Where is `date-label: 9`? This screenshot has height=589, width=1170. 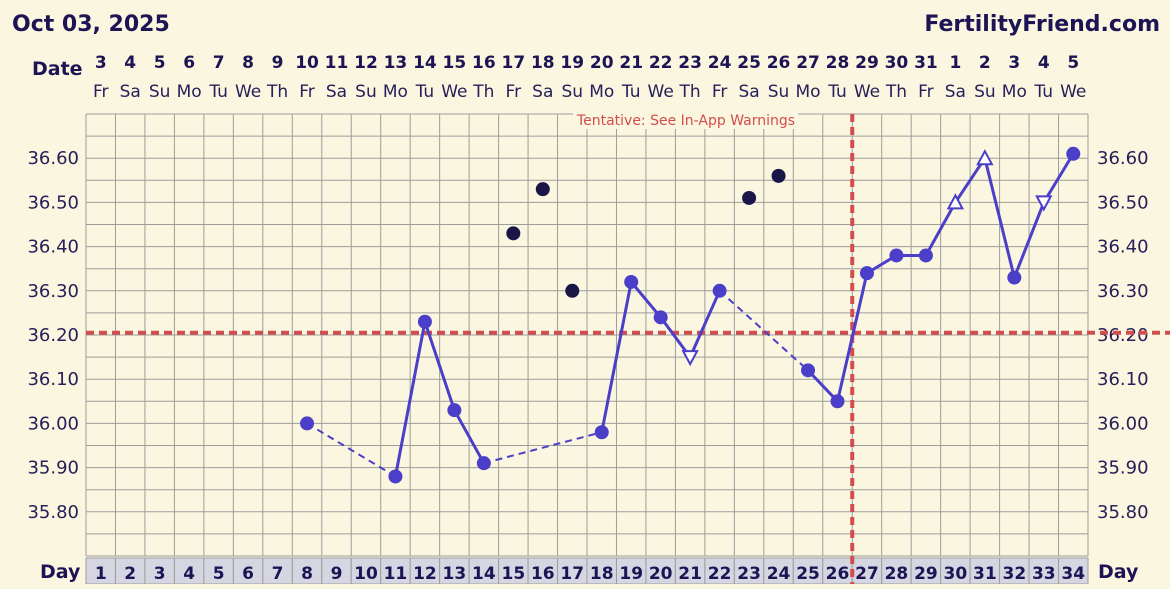 date-label: 9 is located at coordinates (278, 63).